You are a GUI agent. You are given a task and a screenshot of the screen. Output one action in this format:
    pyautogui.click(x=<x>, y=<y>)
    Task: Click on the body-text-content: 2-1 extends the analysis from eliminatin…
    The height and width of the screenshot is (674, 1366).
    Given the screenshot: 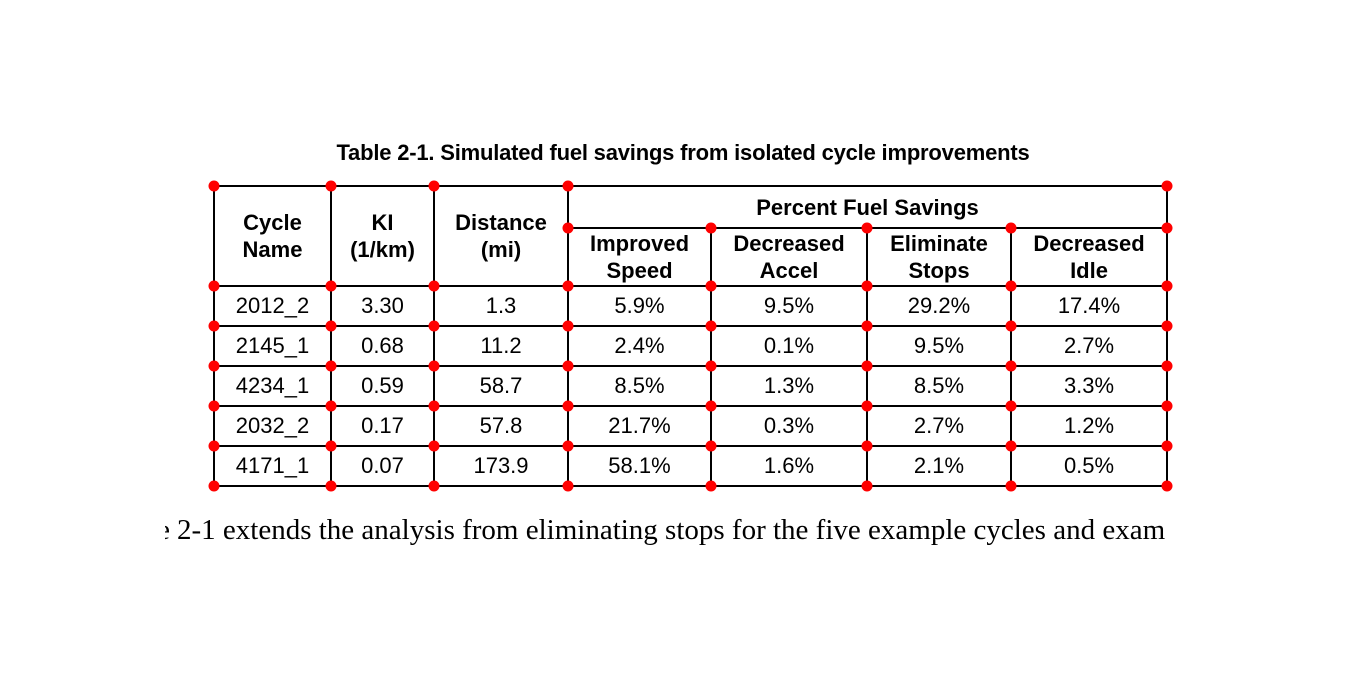 What is the action you would take?
    pyautogui.click(x=671, y=530)
    